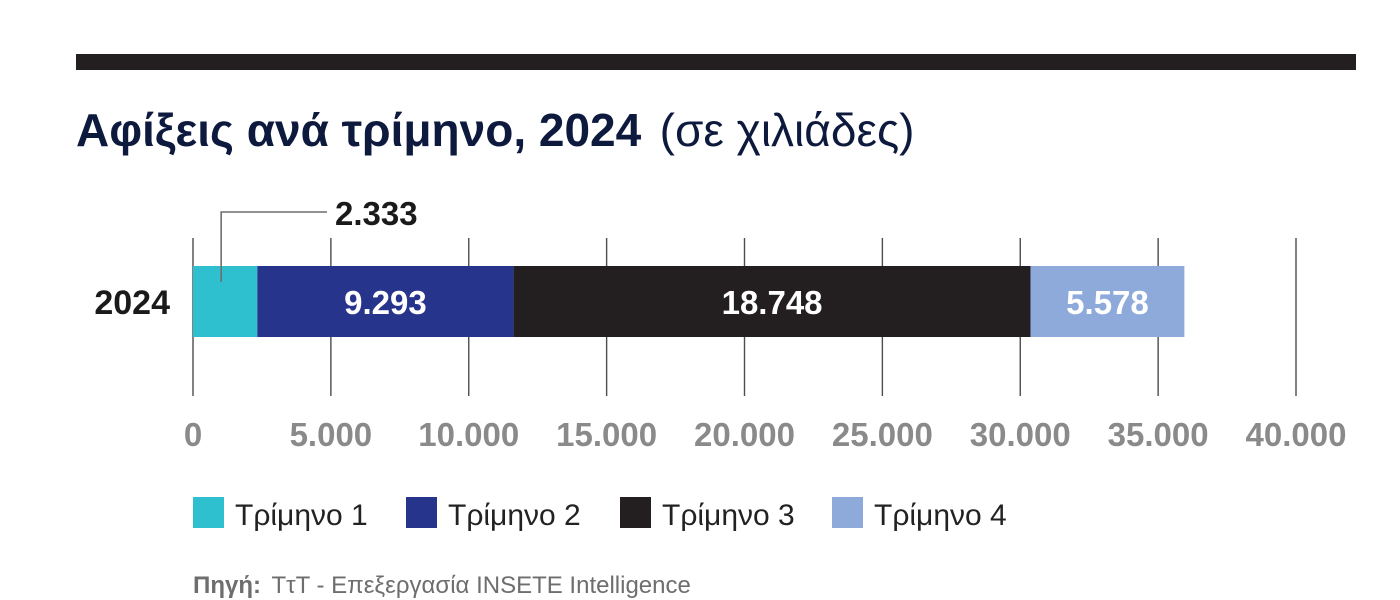 This screenshot has height=600, width=1400. What do you see at coordinates (940, 515) in the screenshot?
I see `legend-label: Τρίμηνο 4` at bounding box center [940, 515].